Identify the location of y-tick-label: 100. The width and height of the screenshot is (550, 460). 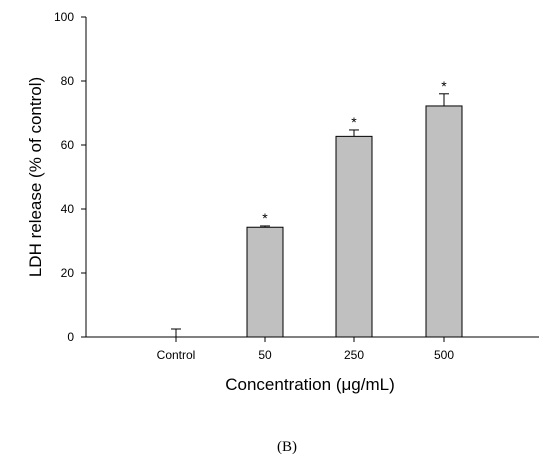
(64, 17).